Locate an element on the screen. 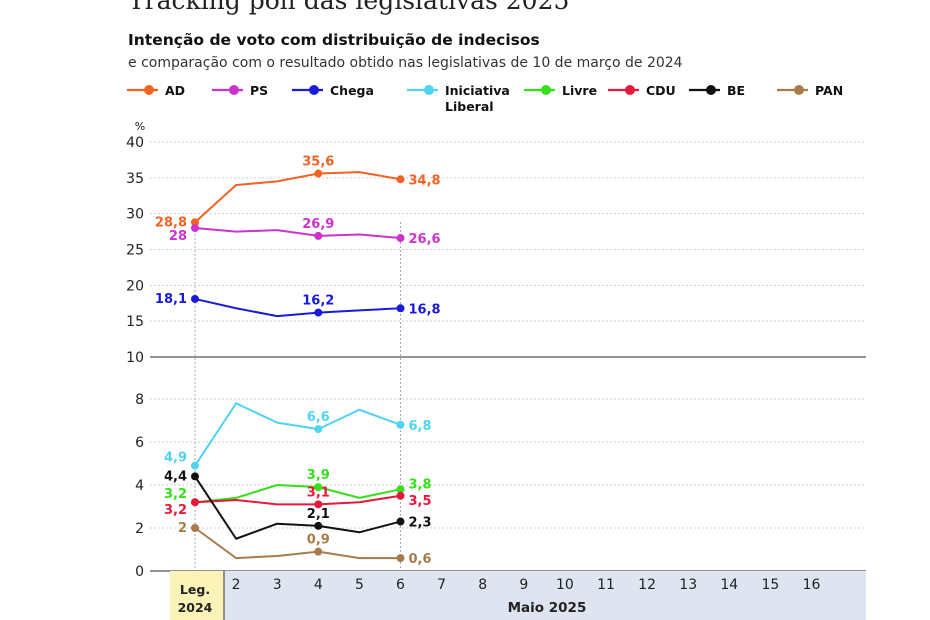 This screenshot has height=620, width=930. x-tick-label: Leg. is located at coordinates (195, 589).